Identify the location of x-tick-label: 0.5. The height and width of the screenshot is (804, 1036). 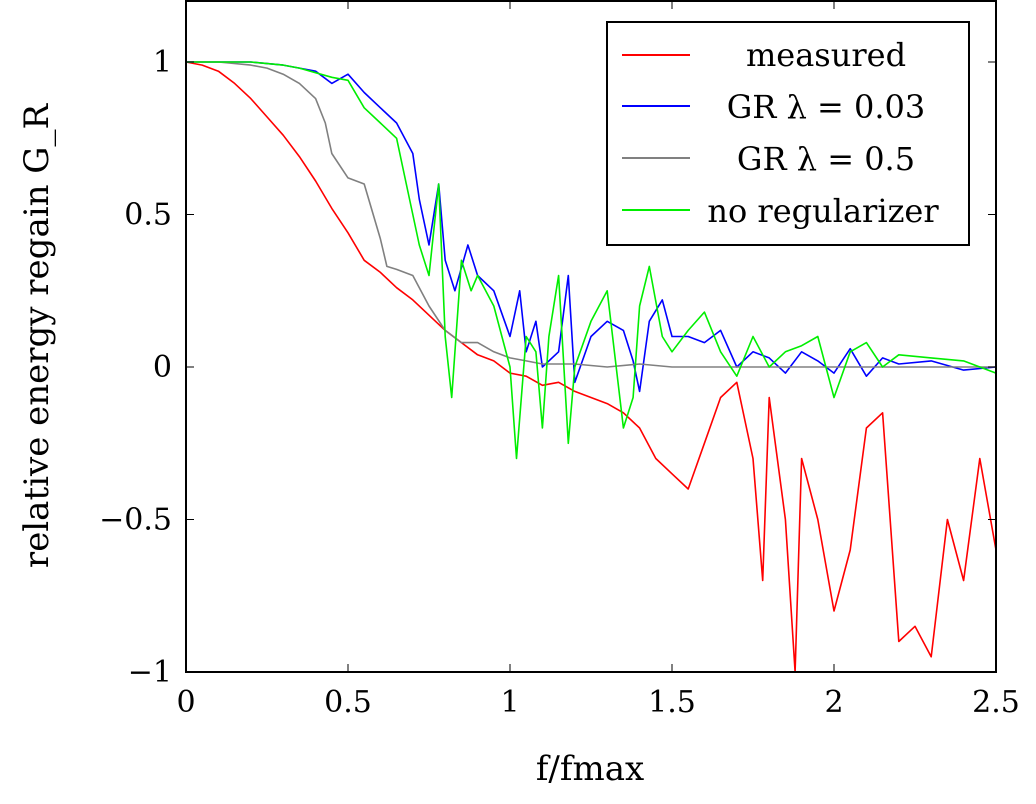
(348, 702).